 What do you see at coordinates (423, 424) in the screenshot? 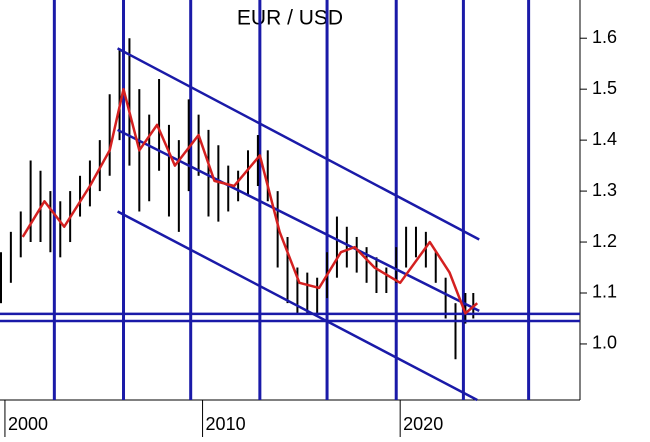
I see `x-tick-label: 2020` at bounding box center [423, 424].